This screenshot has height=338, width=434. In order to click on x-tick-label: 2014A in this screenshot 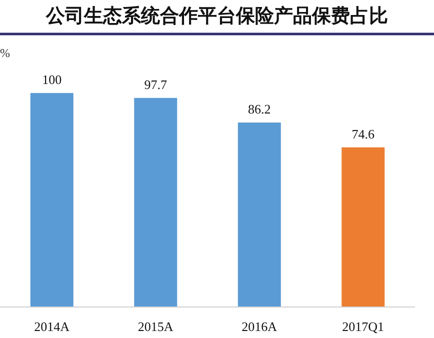, I will do `click(52, 326)`.